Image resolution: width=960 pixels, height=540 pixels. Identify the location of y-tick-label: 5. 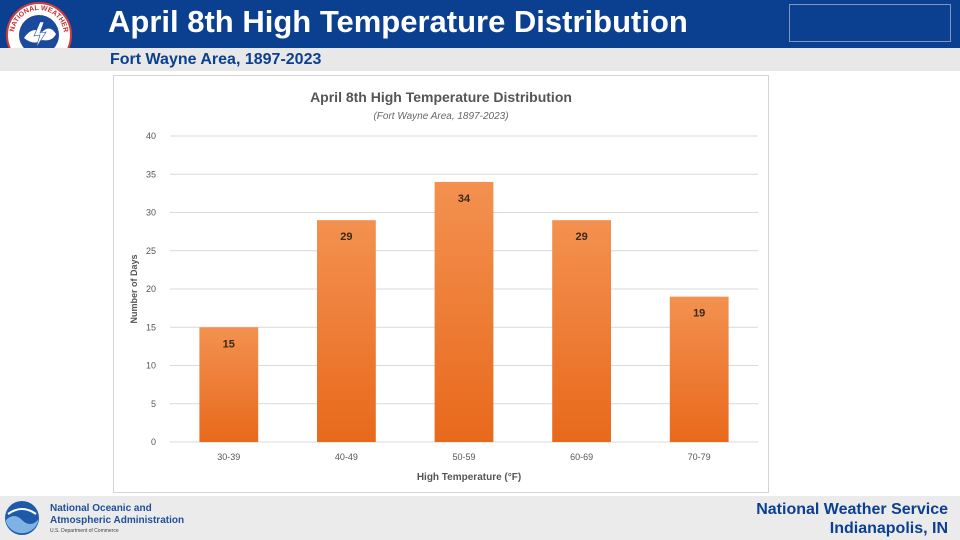
(153, 404).